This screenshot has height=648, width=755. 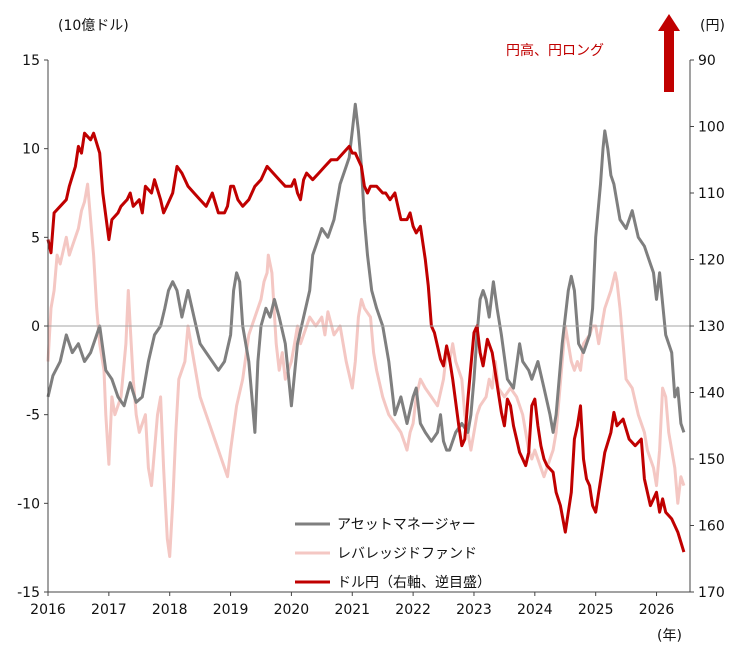 What do you see at coordinates (711, 593) in the screenshot?
I see `right-tick-label: 170` at bounding box center [711, 593].